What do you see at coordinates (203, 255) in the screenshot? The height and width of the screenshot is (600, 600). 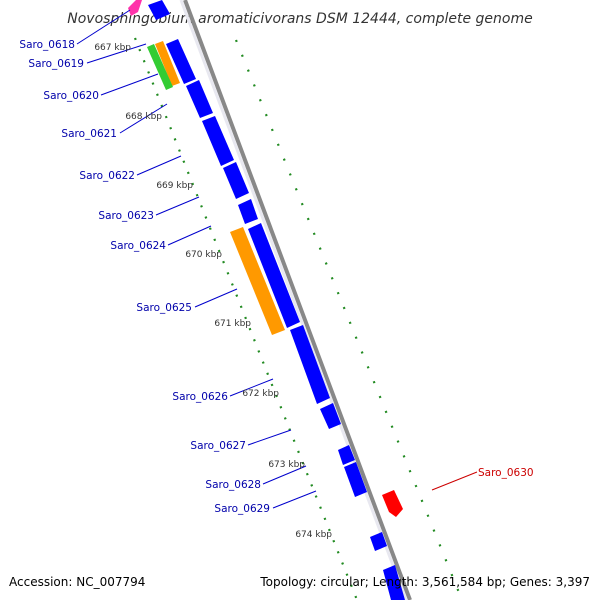 I see `tick-label: 670 kbp` at bounding box center [203, 255].